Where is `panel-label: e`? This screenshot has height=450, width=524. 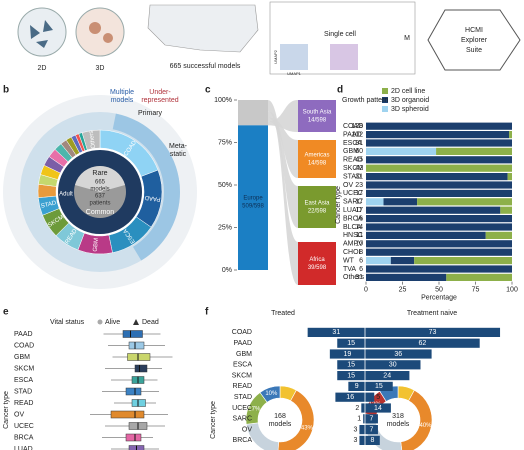 panel-label: e is located at coordinates (6, 312).